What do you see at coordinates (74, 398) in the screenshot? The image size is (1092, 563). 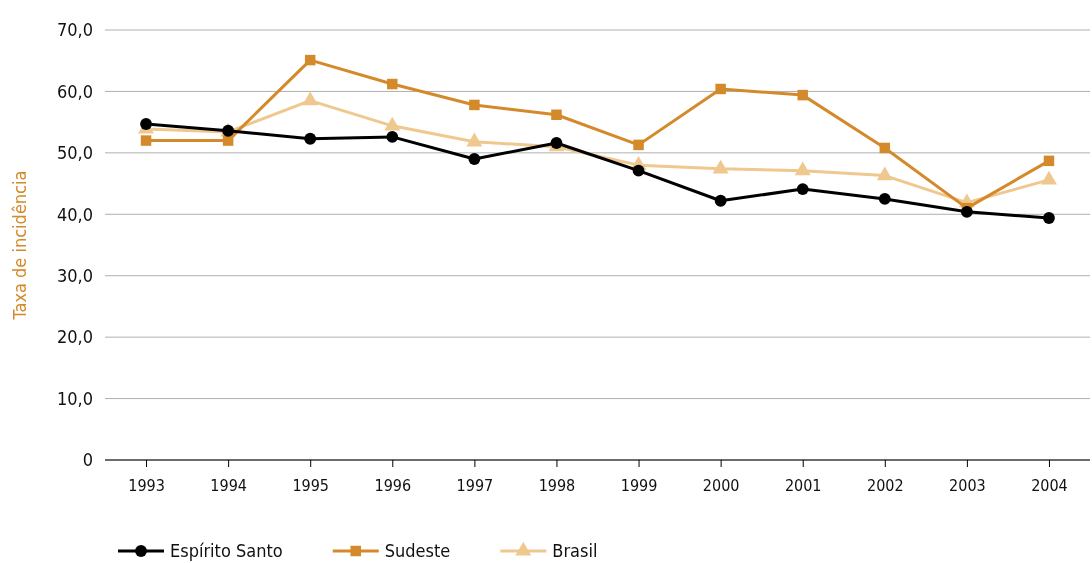 I see `y-tick-label: 10,0` at bounding box center [74, 398].